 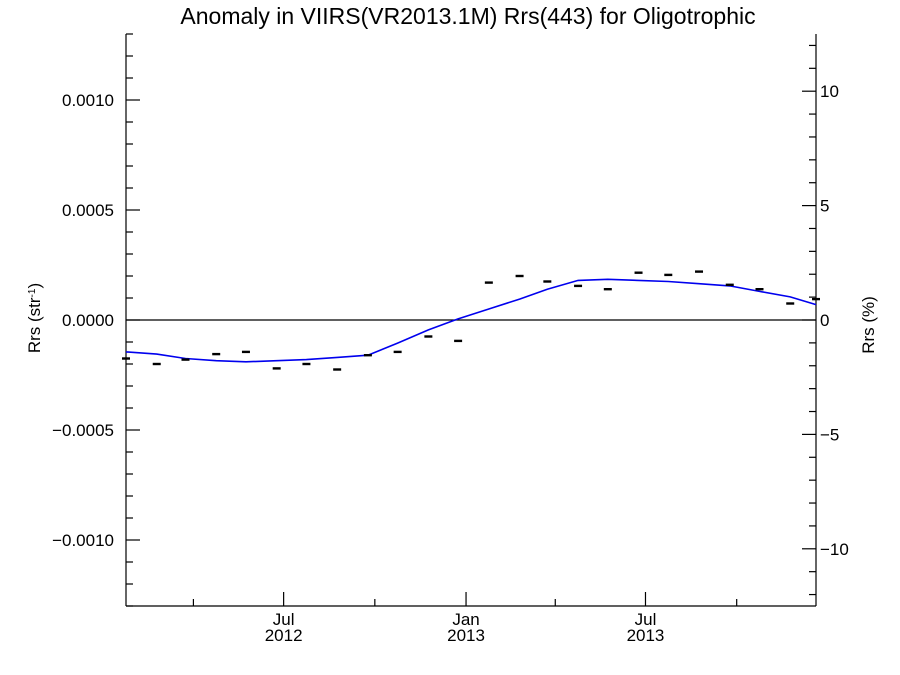 What do you see at coordinates (88, 210) in the screenshot?
I see `left-tick-label: 0.0005` at bounding box center [88, 210].